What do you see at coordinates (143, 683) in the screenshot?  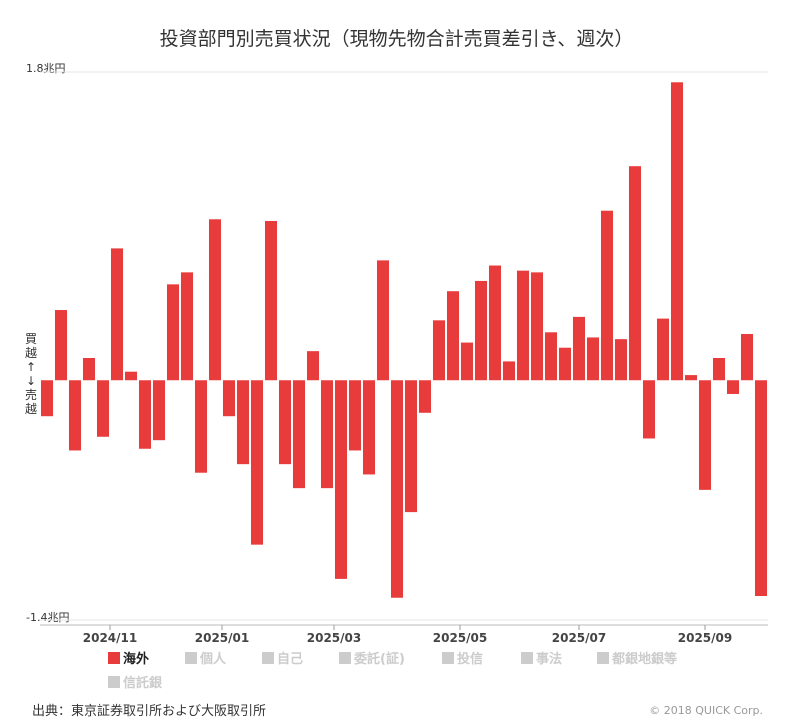 I see `legend-label: 信託銀` at bounding box center [143, 683].